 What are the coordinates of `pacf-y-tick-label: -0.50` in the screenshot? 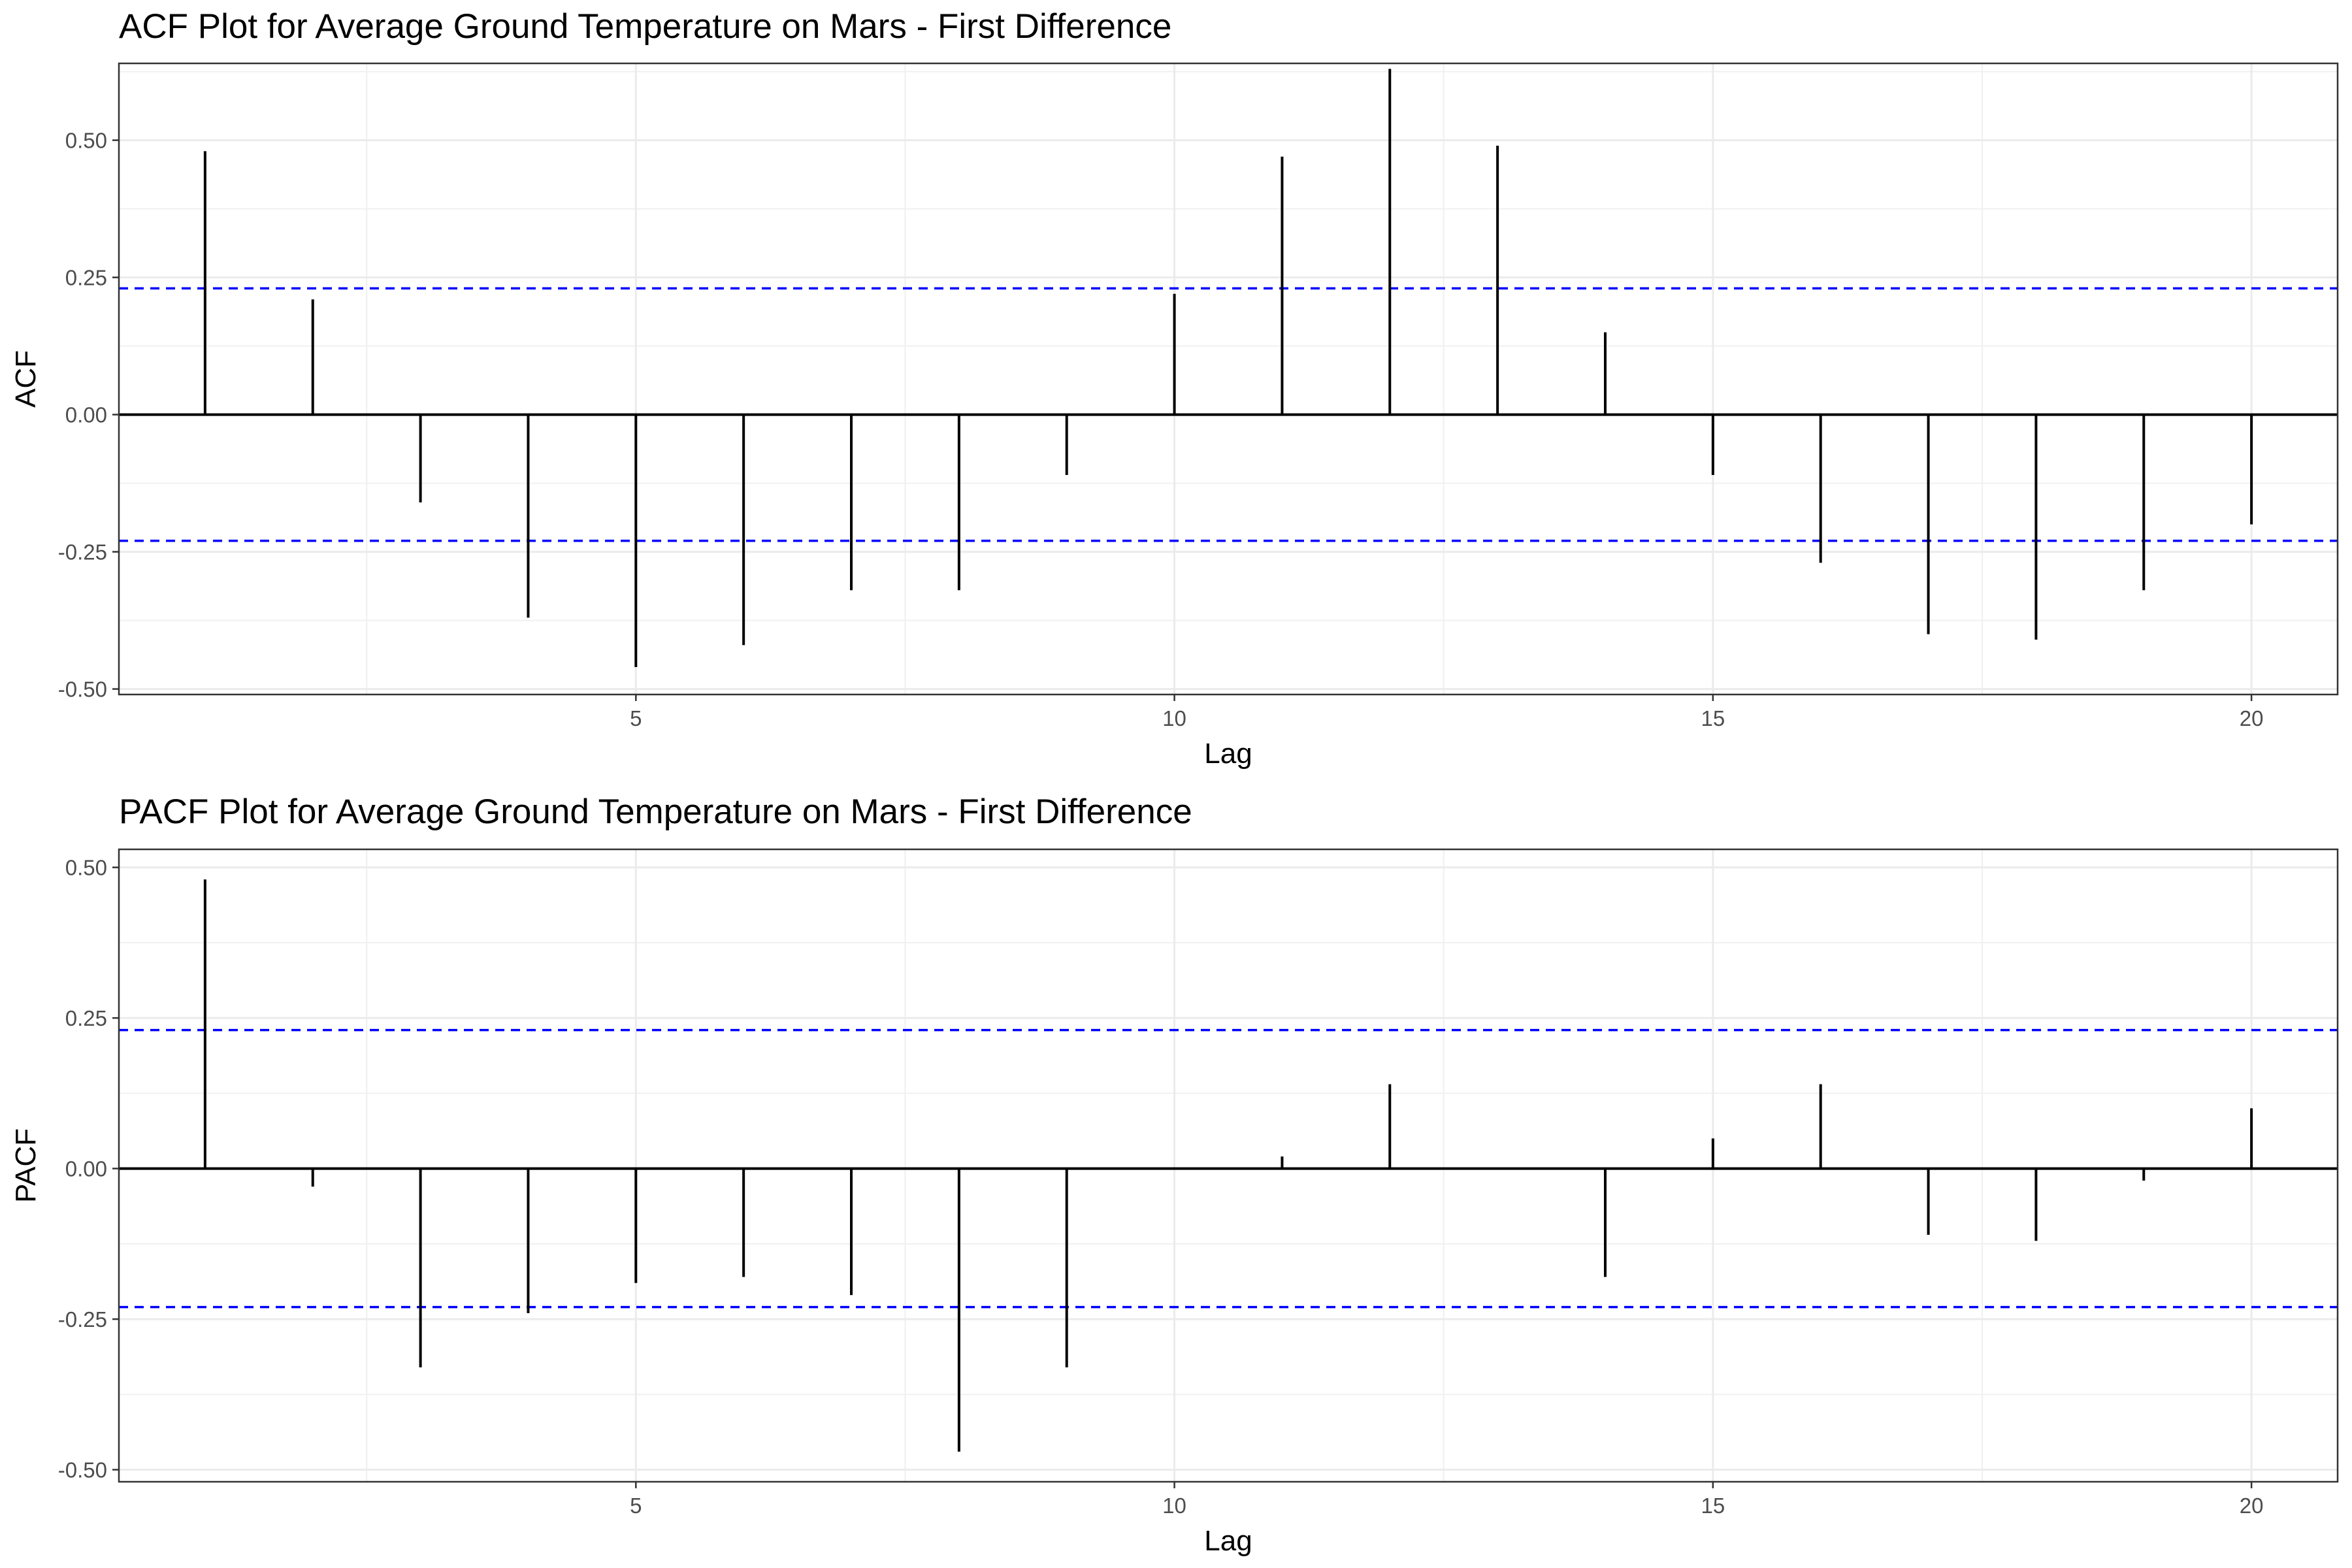 It's located at (82, 1470).